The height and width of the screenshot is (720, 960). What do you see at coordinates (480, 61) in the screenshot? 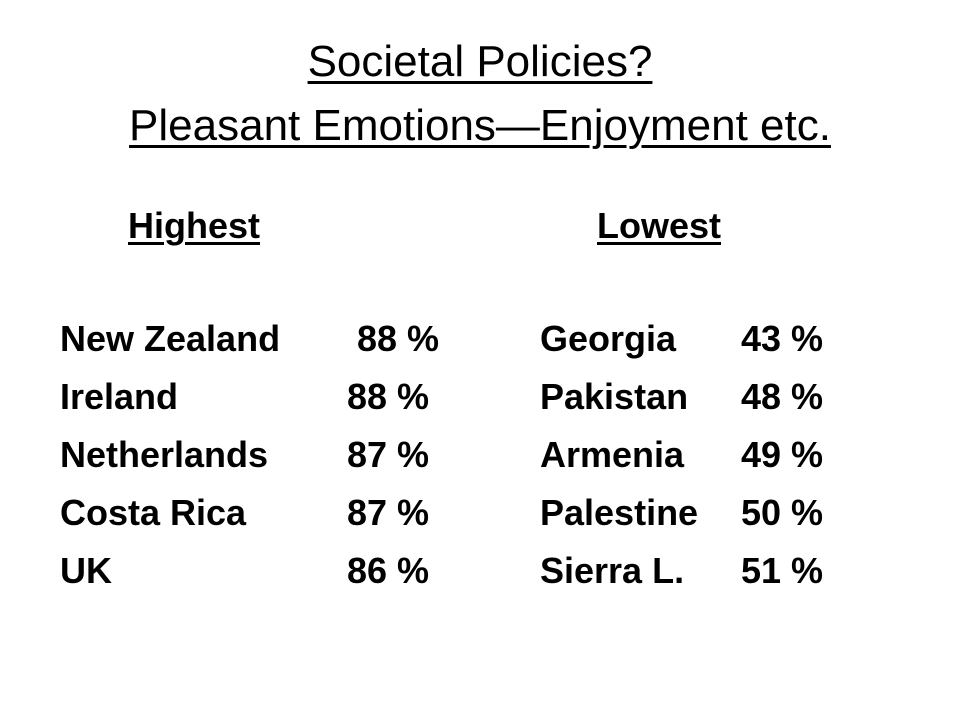
I see `slide-title-line-1: Societal Policies?` at bounding box center [480, 61].